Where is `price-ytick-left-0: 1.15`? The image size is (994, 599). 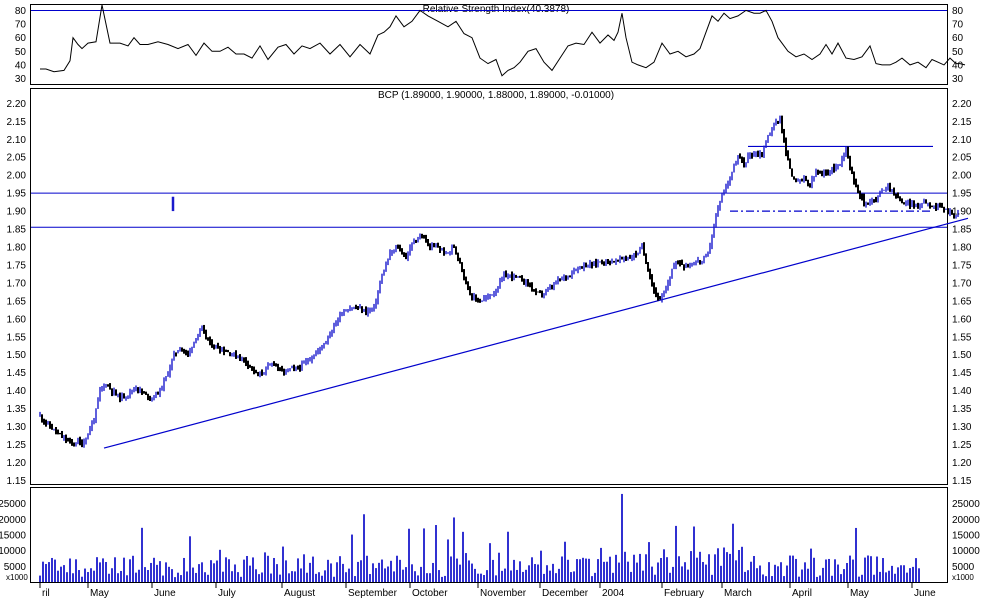
price-ytick-left-0: 1.15 is located at coordinates (17, 481).